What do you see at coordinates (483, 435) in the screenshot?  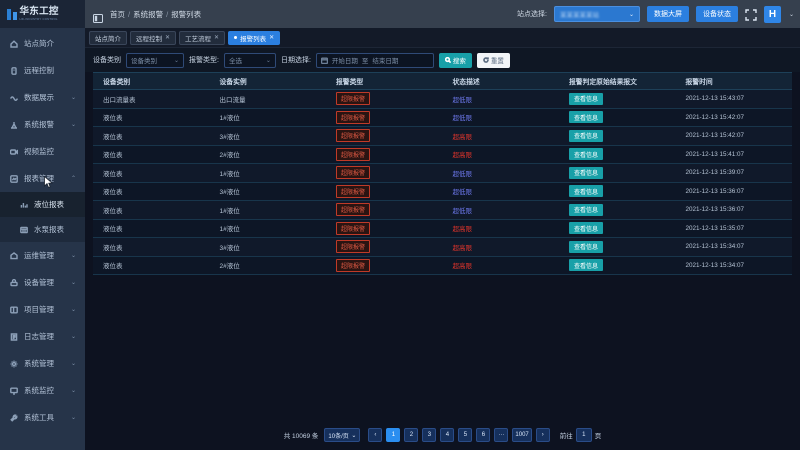 I see `pagination-page-6: 6` at bounding box center [483, 435].